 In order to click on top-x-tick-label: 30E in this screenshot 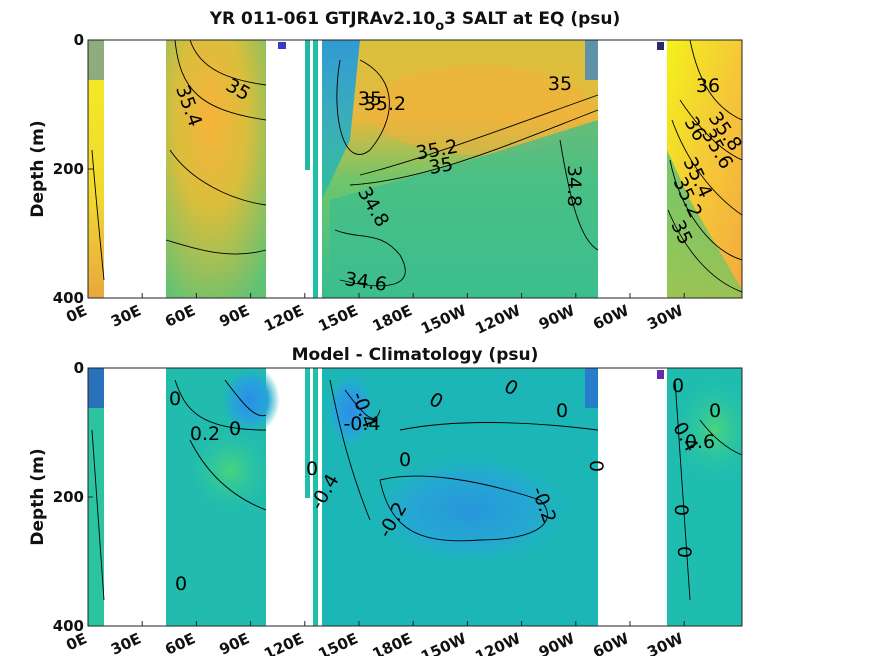, I will do `click(126, 315)`.